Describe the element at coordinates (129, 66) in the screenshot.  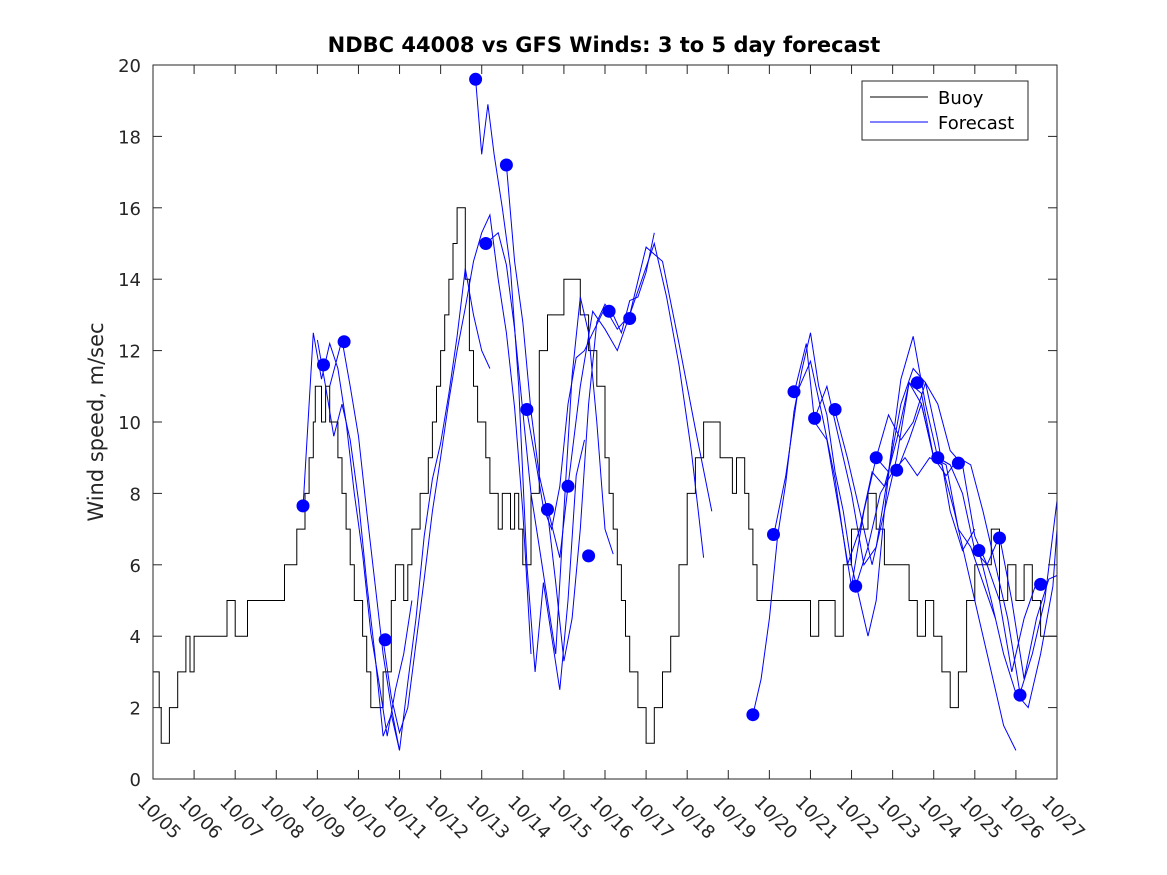
I see `y-tick-label: 20` at that location.